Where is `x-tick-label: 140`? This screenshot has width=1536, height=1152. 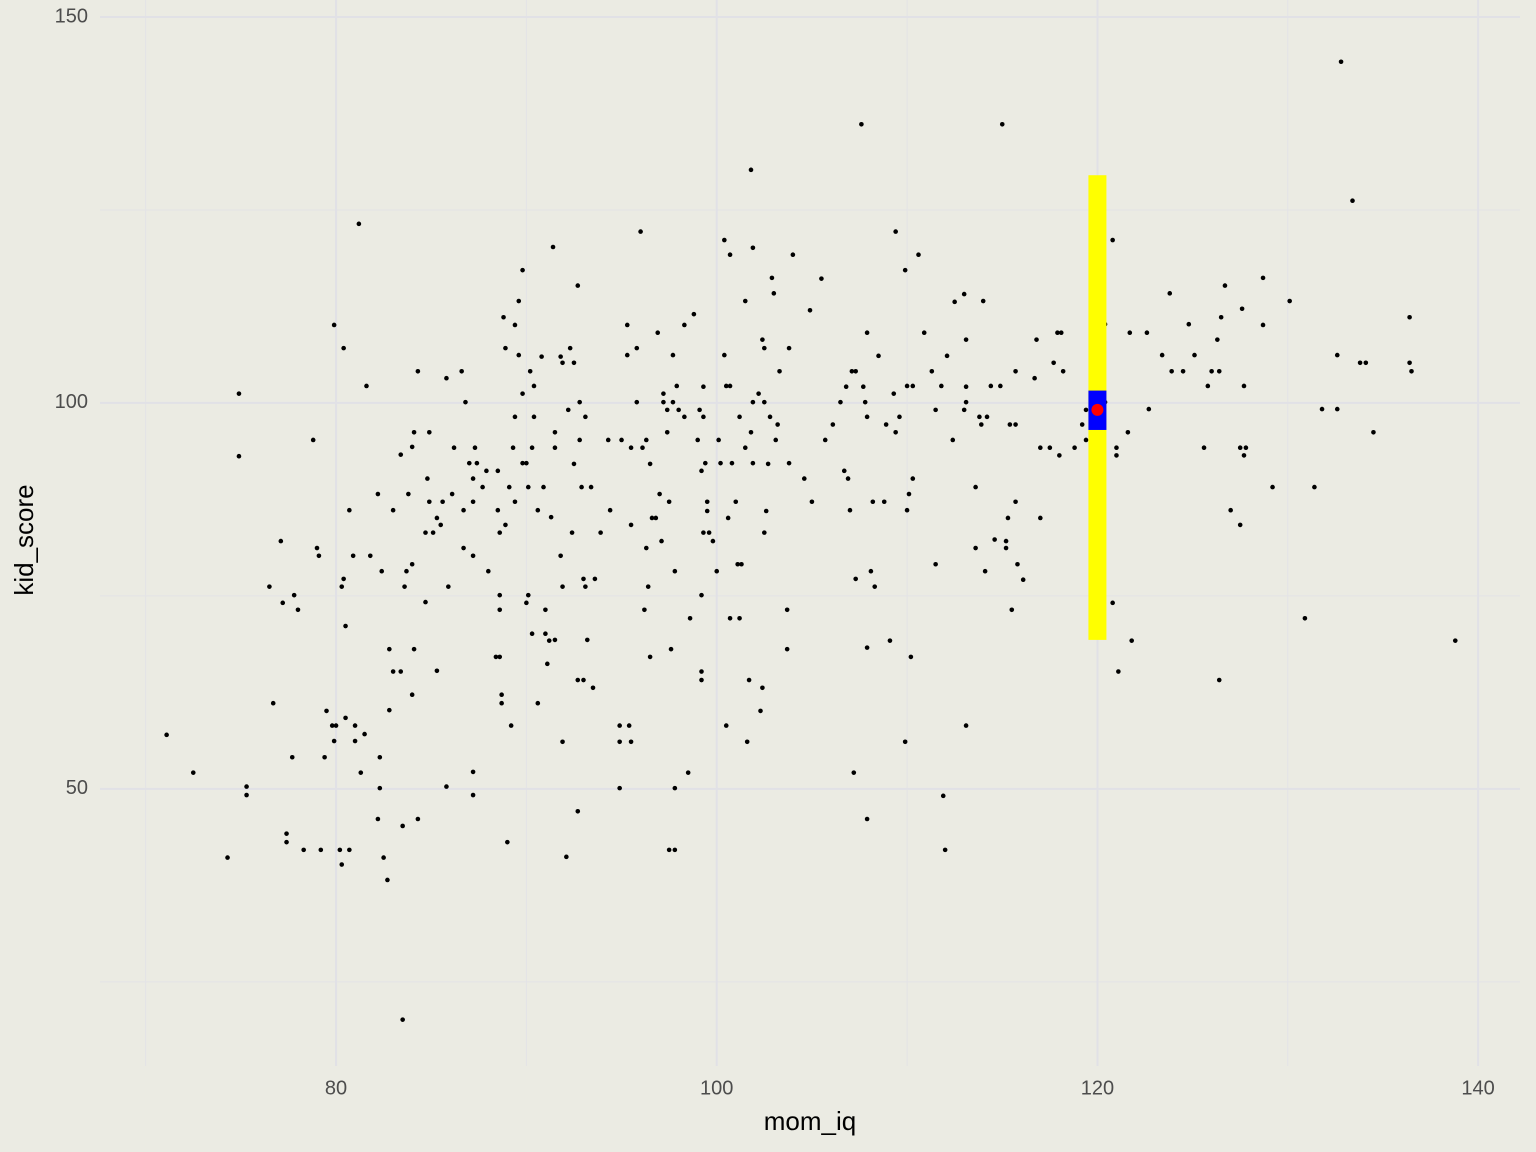
x-tick-label: 140 is located at coordinates (1477, 1088).